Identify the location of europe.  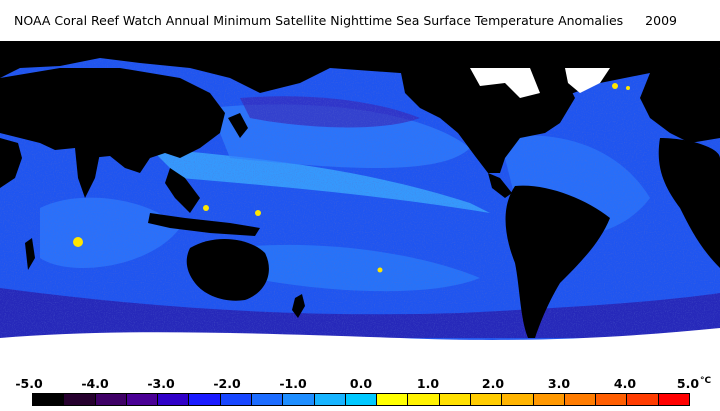
(680, 105).